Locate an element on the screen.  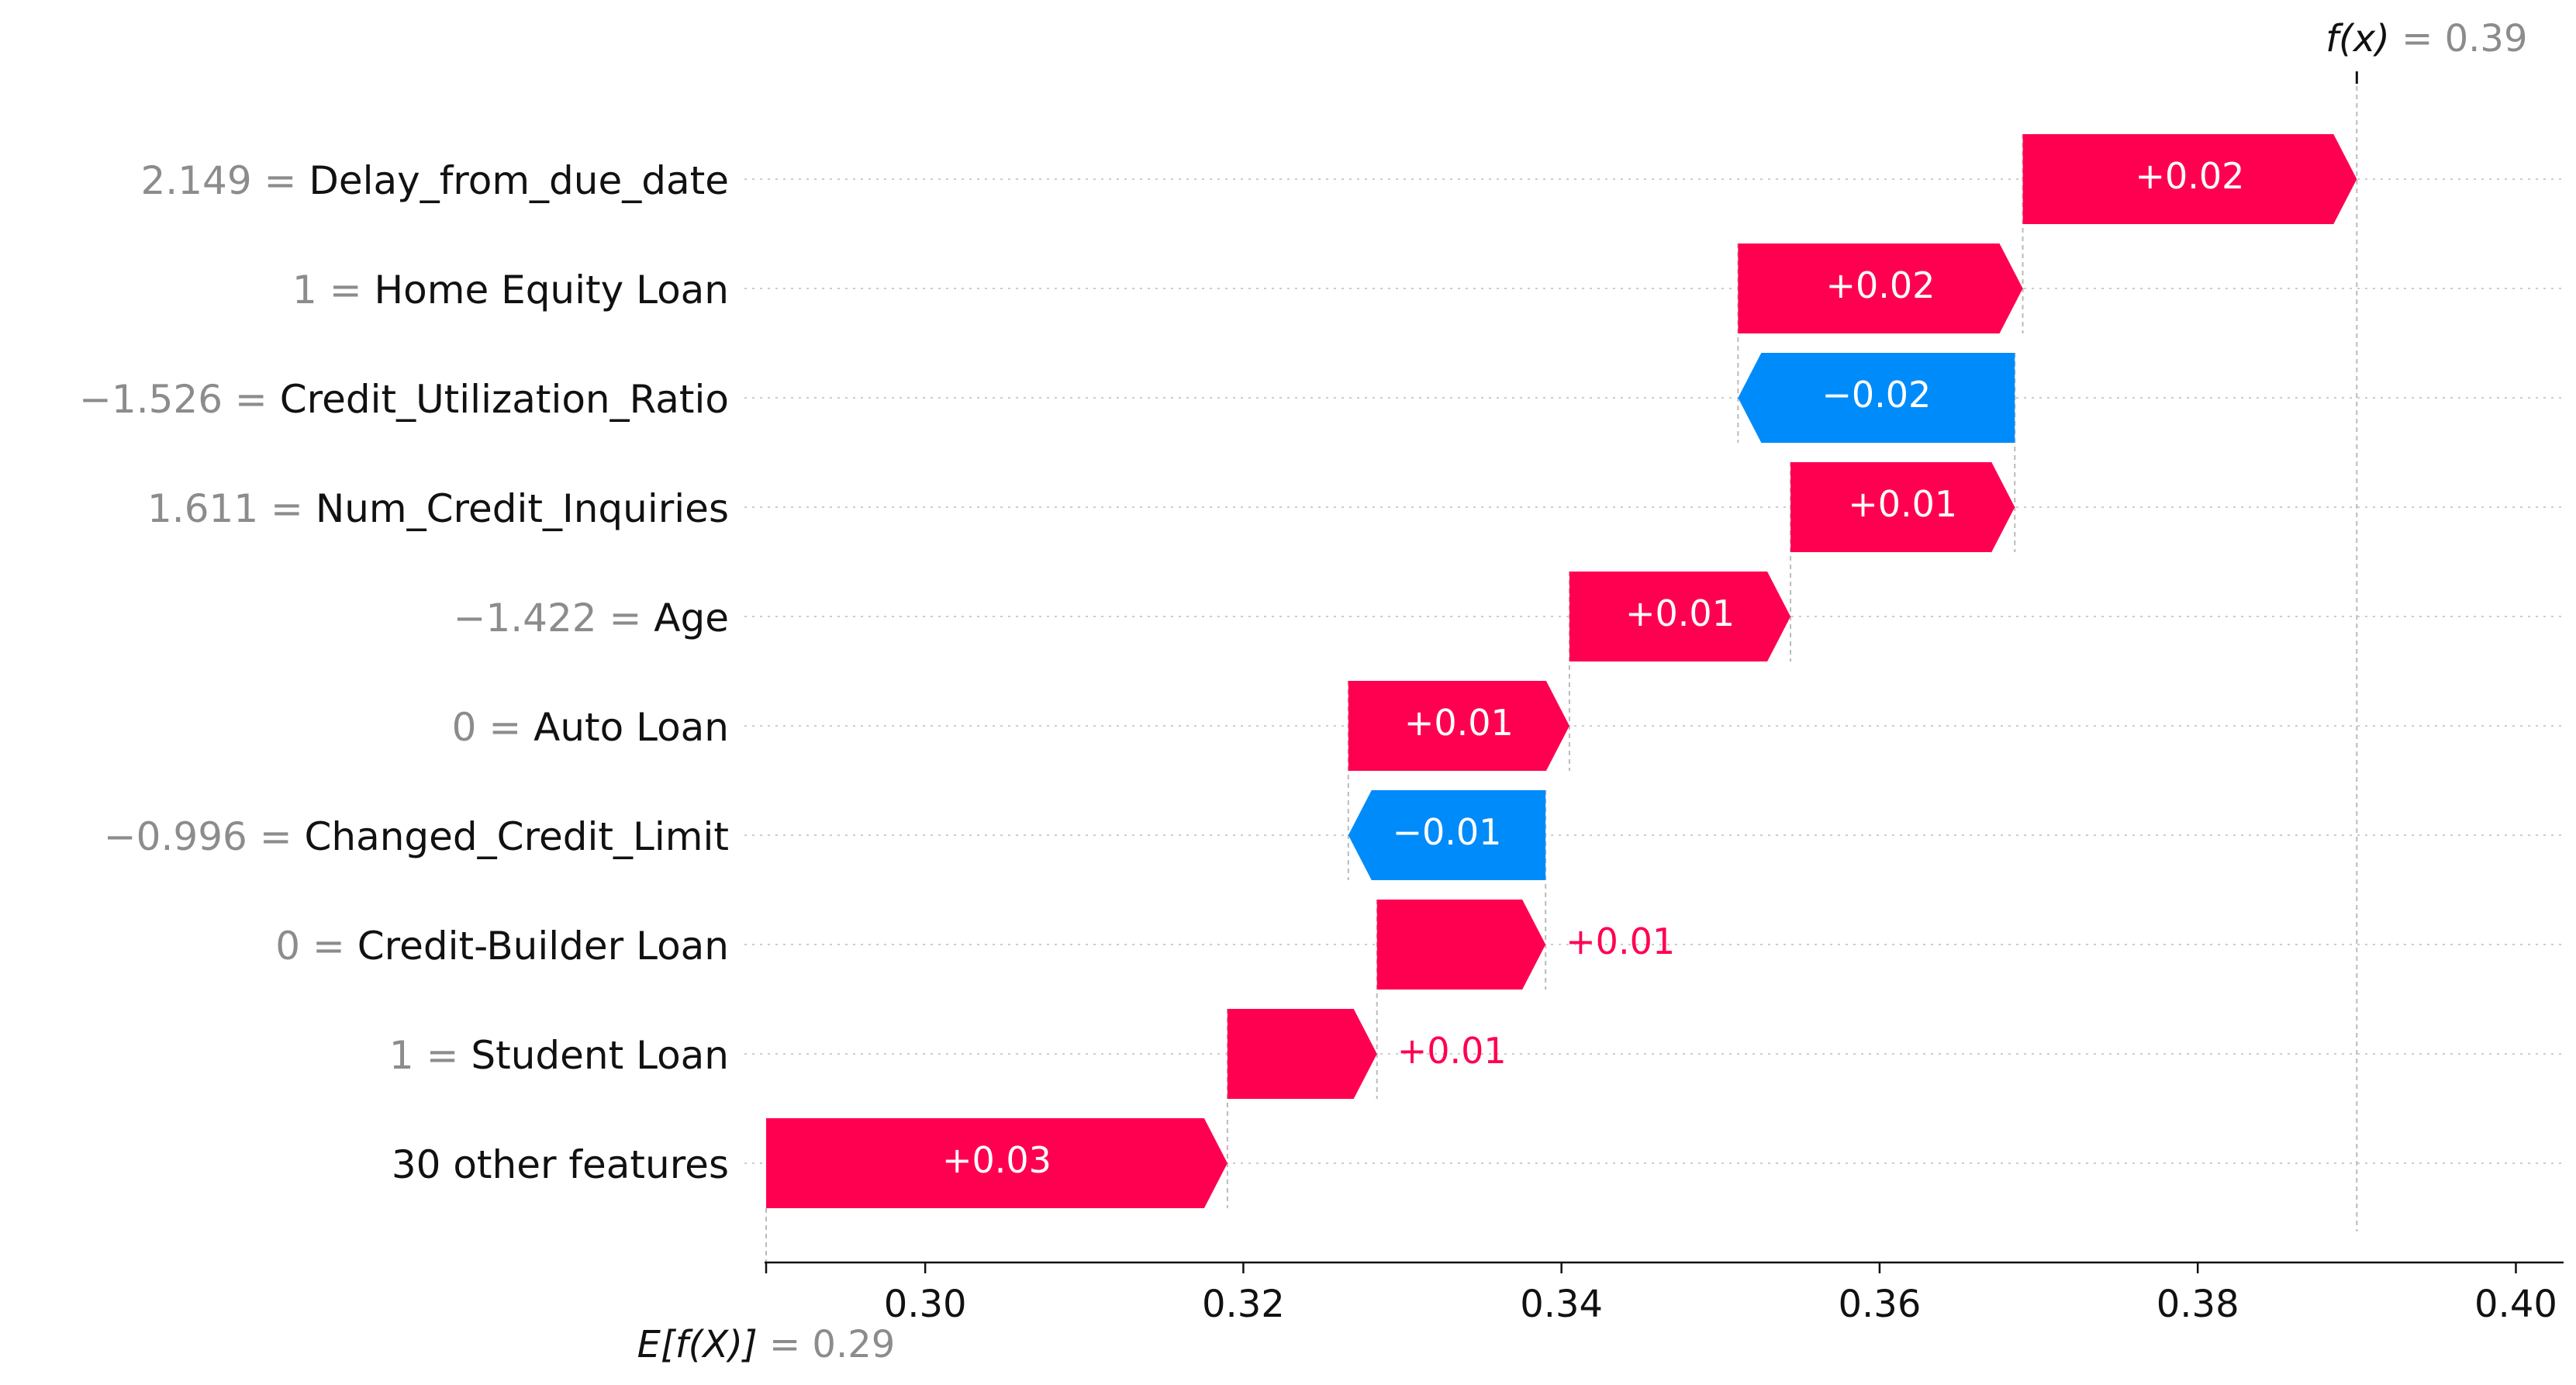
x-tick-label: 0.30 is located at coordinates (925, 1304).